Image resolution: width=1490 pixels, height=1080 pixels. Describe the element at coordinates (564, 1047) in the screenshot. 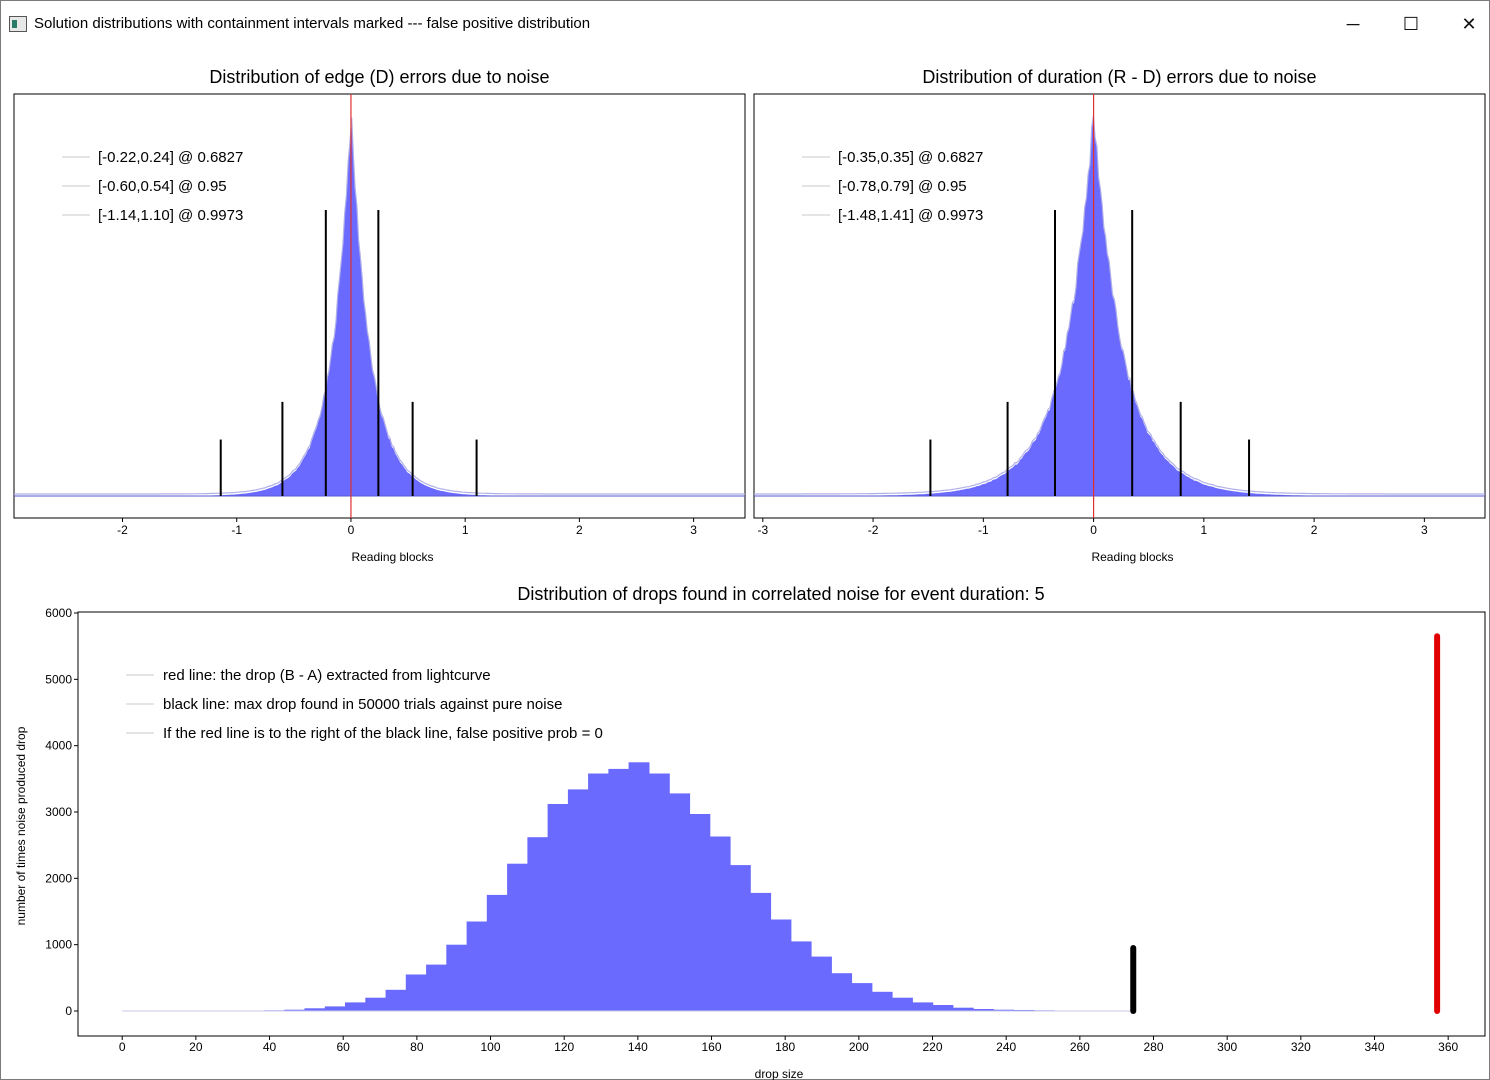

I see `x-tick-label: 120` at that location.